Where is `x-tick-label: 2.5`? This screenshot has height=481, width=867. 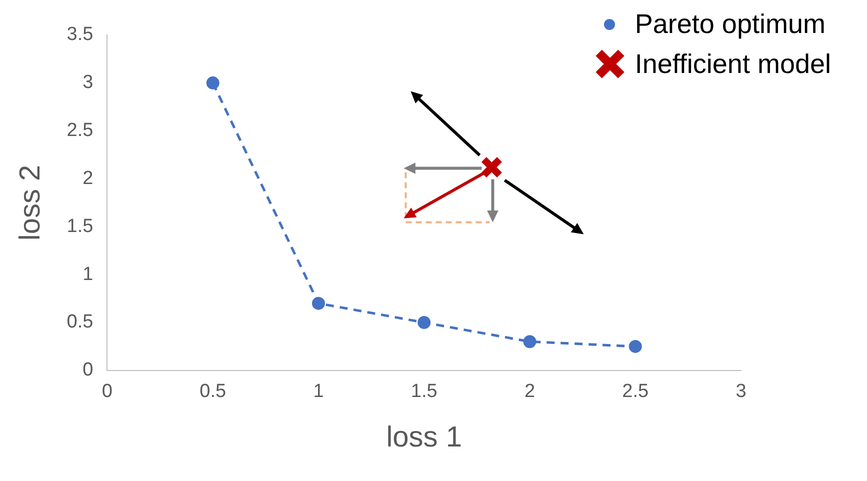 x-tick-label: 2.5 is located at coordinates (635, 391).